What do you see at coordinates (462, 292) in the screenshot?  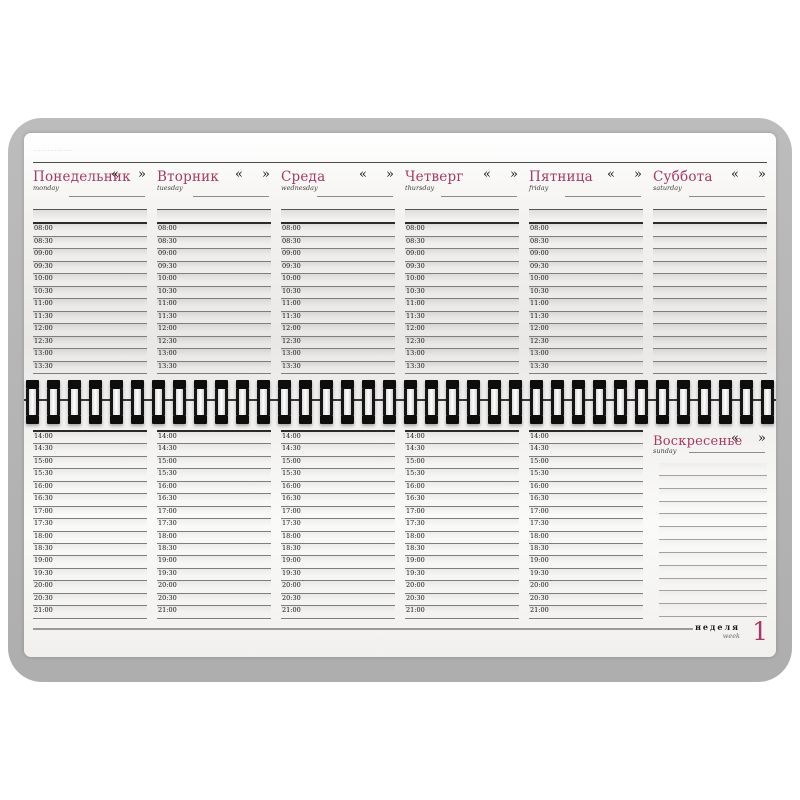 I see `time-slot: 10:30` at bounding box center [462, 292].